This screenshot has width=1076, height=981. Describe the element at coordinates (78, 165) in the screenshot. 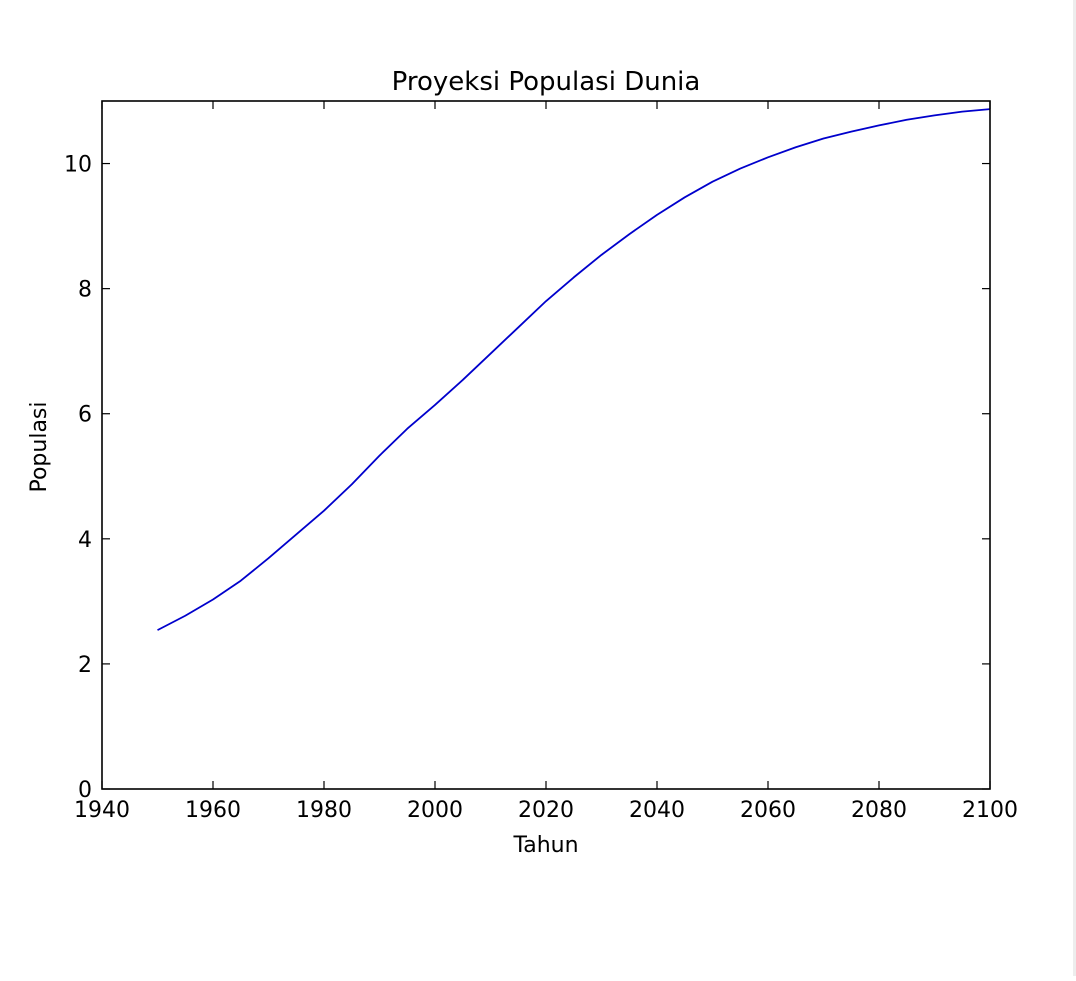

I see `y-tick-label: 10` at that location.